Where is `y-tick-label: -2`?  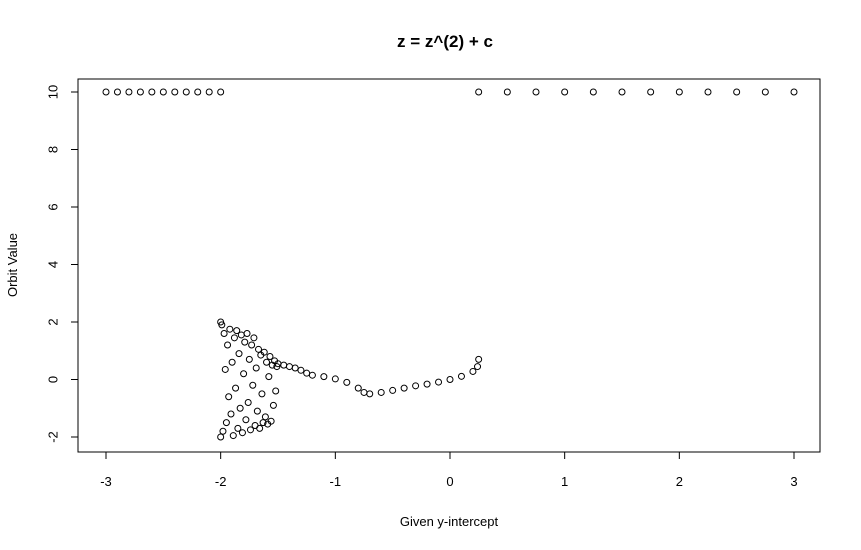 y-tick-label: -2 is located at coordinates (52, 437).